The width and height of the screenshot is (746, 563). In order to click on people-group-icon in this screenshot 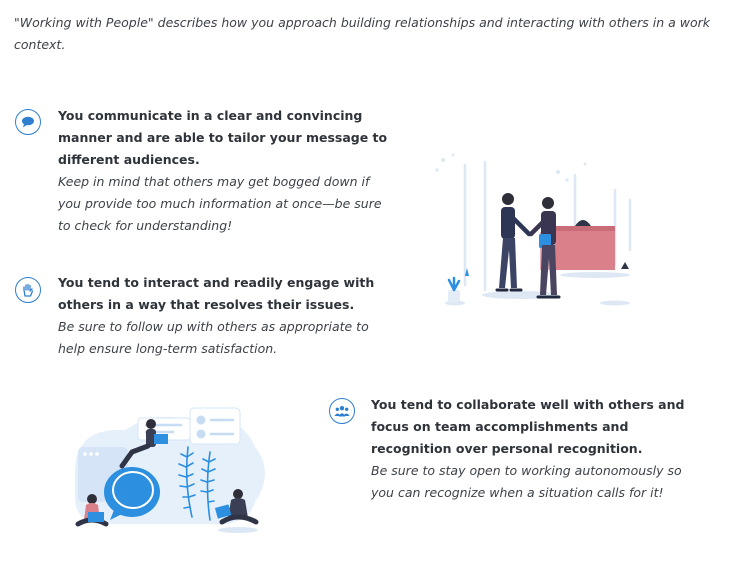, I will do `click(342, 411)`.